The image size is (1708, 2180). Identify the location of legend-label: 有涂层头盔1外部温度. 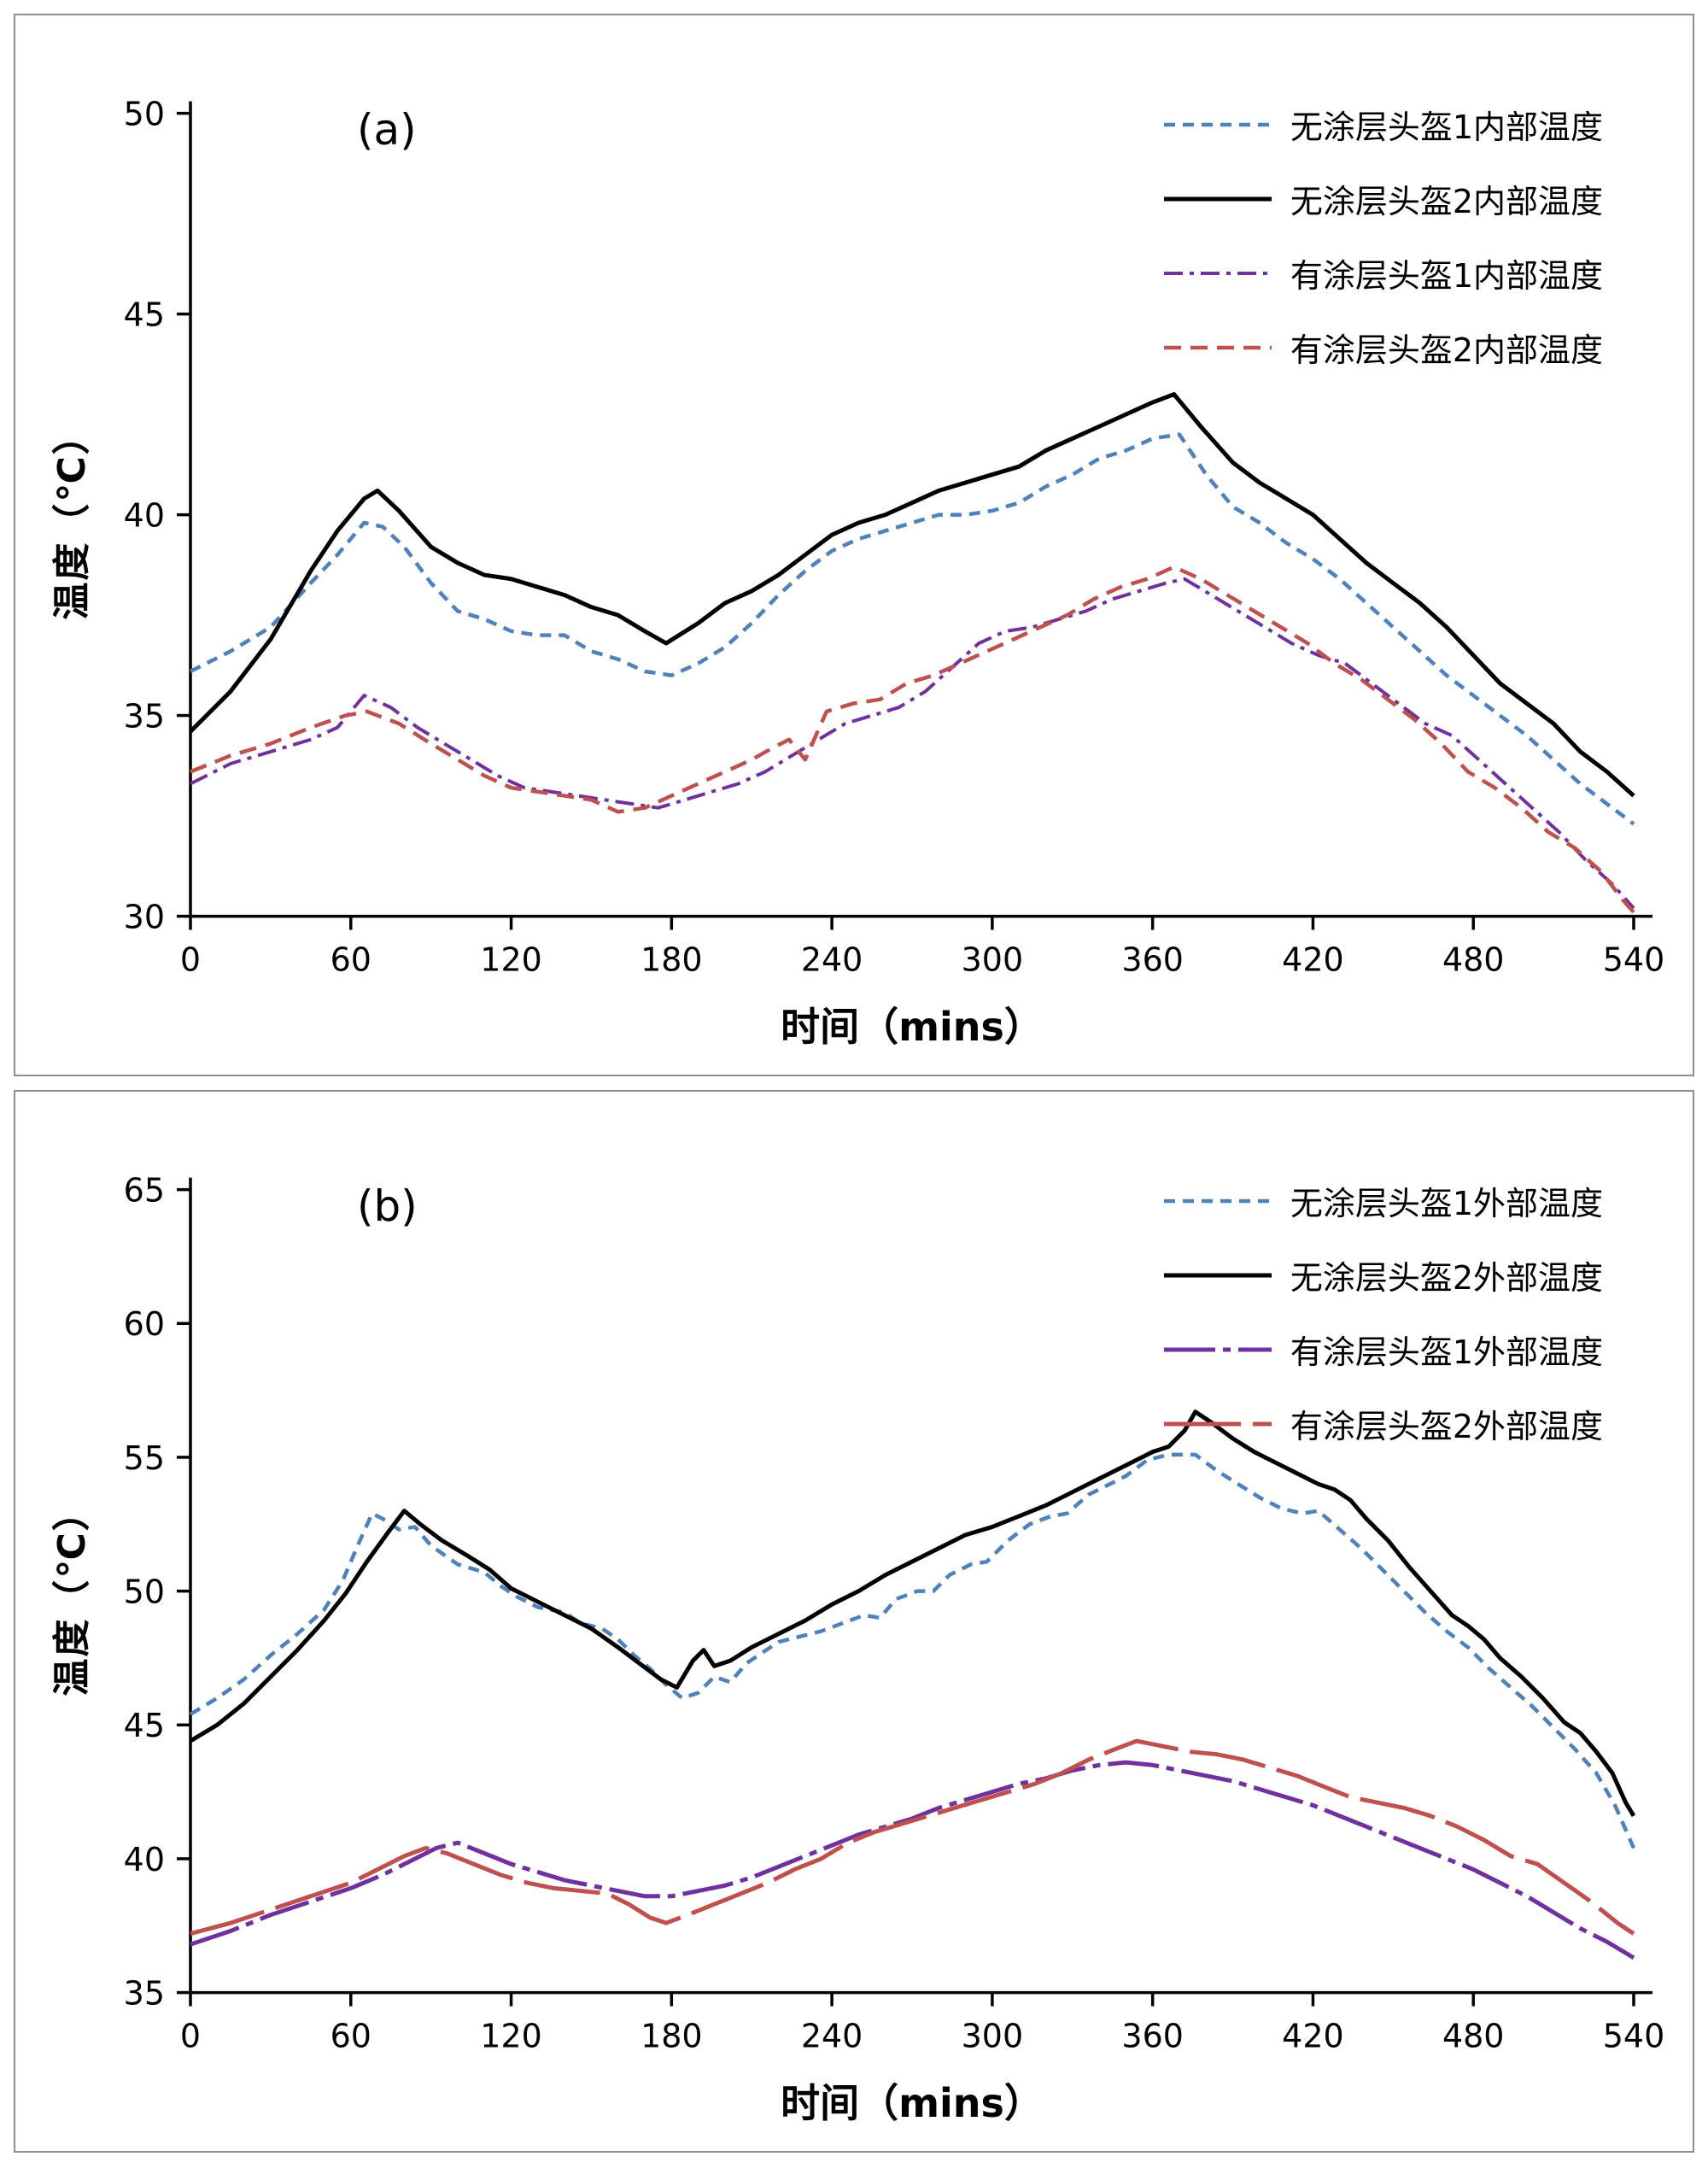
(1446, 1352).